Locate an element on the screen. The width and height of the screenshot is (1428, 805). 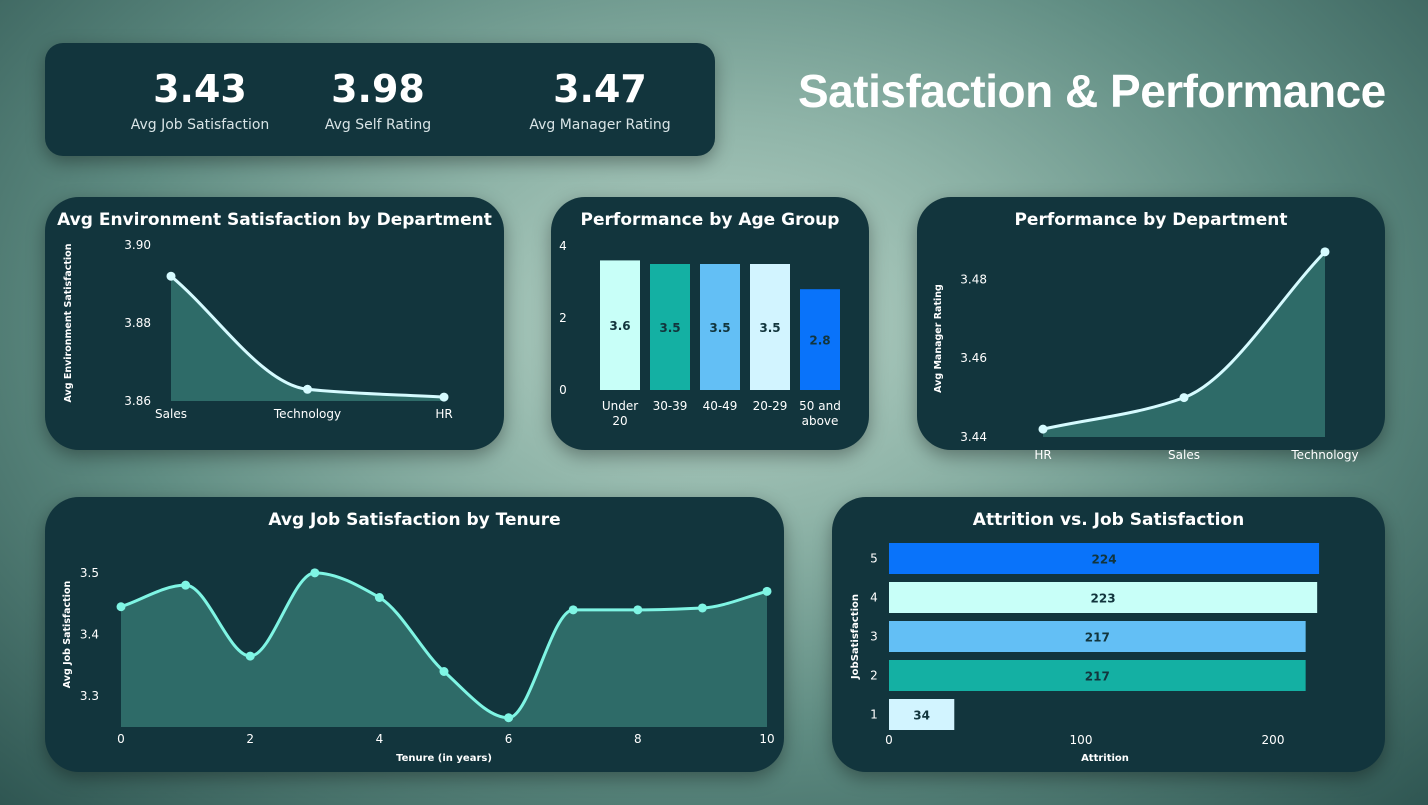
y-tick-label: 3.46 is located at coordinates (973, 358).